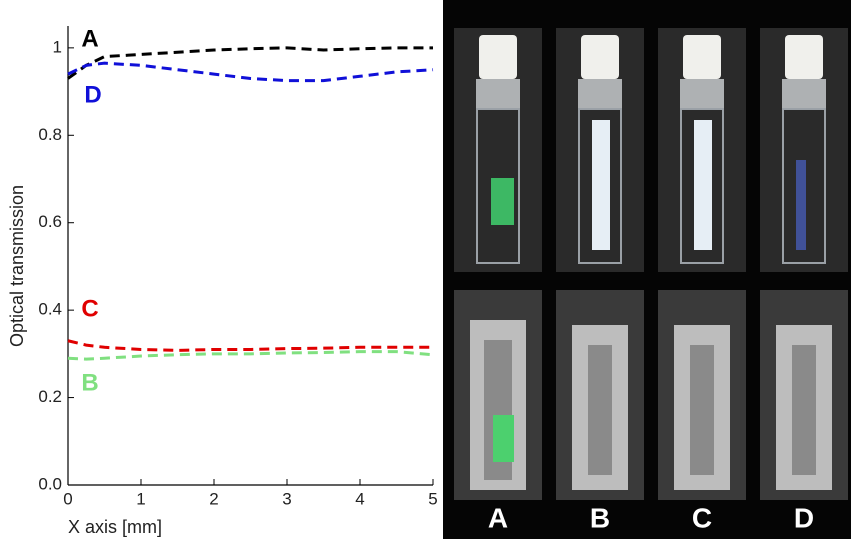 This screenshot has height=539, width=851. What do you see at coordinates (359, 498) in the screenshot?
I see `x-tick-label: 4` at bounding box center [359, 498].